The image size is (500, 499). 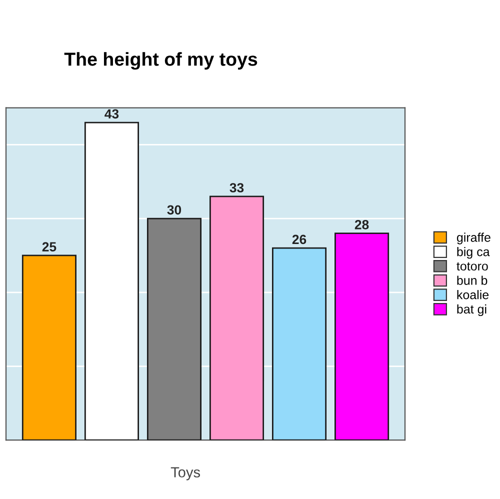 I want to click on data-label: 25, so click(x=49, y=247).